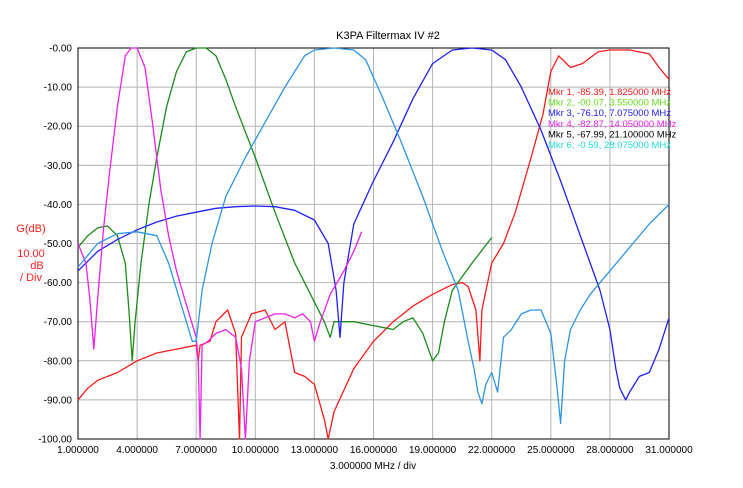 The height and width of the screenshot is (488, 743). I want to click on x-tick-label: 1.000000, so click(78, 450).